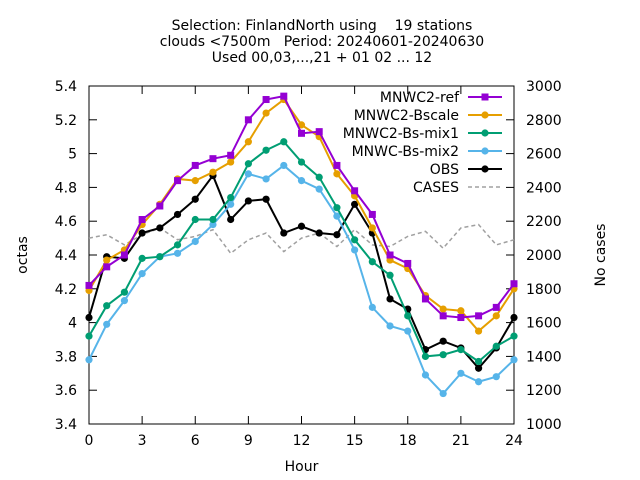 The height and width of the screenshot is (480, 640). I want to click on y-tick-label: 4, so click(72, 324).